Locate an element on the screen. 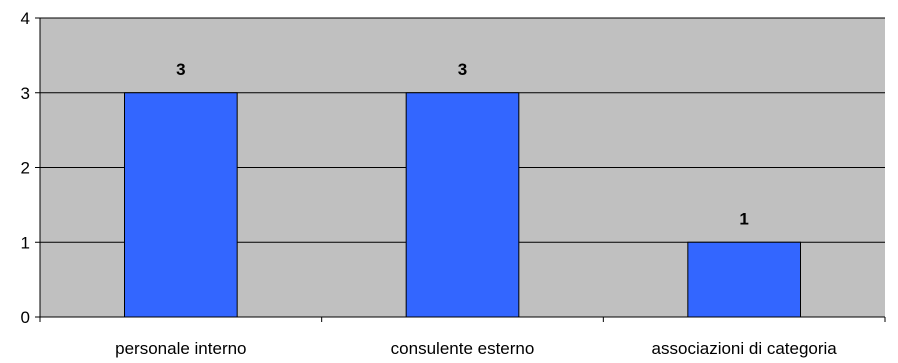  data-label-1: 3 is located at coordinates (180, 69).